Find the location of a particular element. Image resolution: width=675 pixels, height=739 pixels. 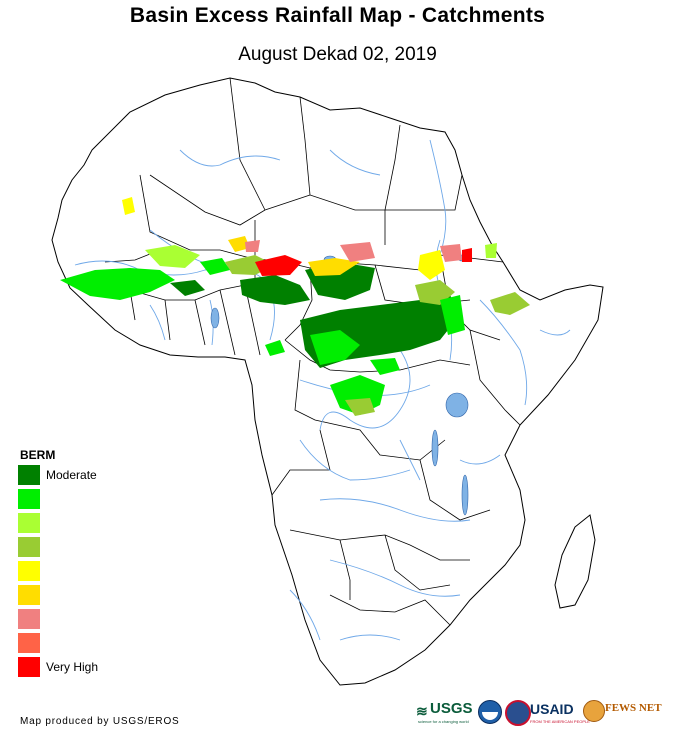

usaid-logo-text: USAID is located at coordinates (552, 709).